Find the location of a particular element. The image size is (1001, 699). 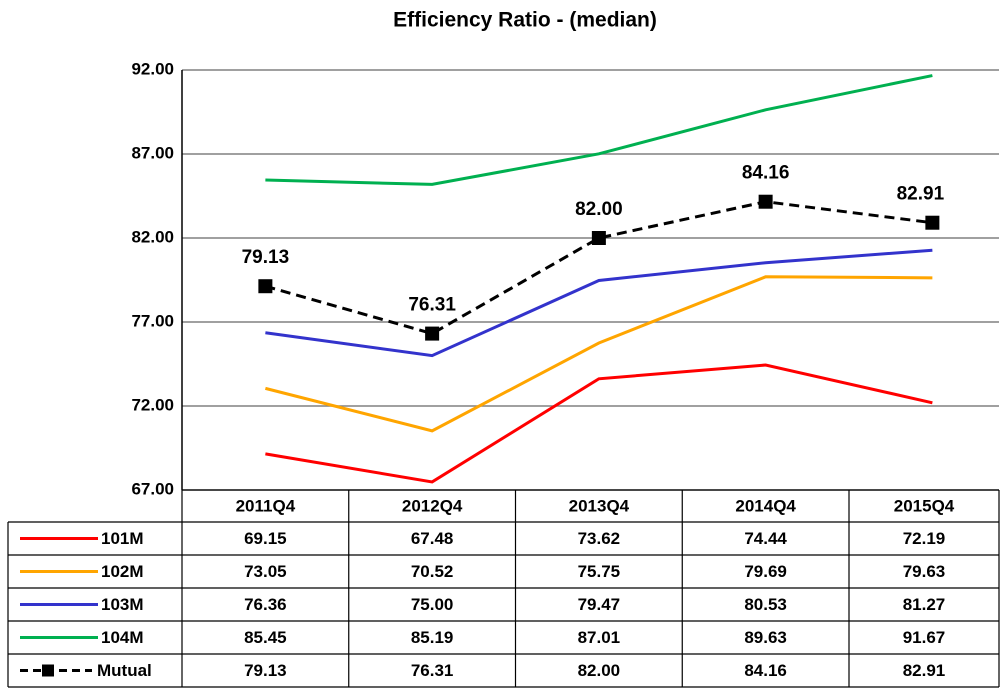

y-tick-label: 92.00 is located at coordinates (152, 68).